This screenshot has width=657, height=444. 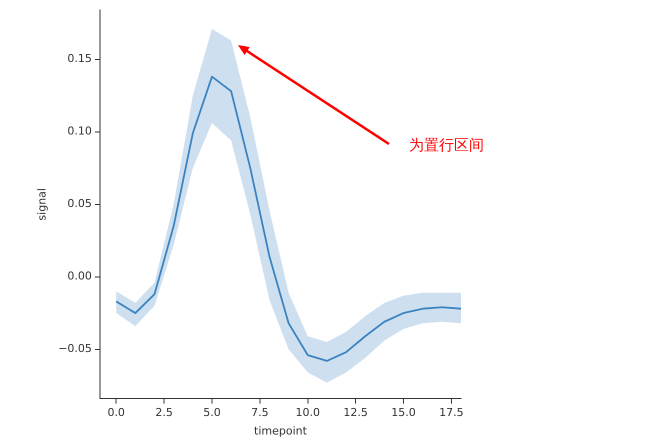 What do you see at coordinates (116, 413) in the screenshot?
I see `x-tick-label: 0.0` at bounding box center [116, 413].